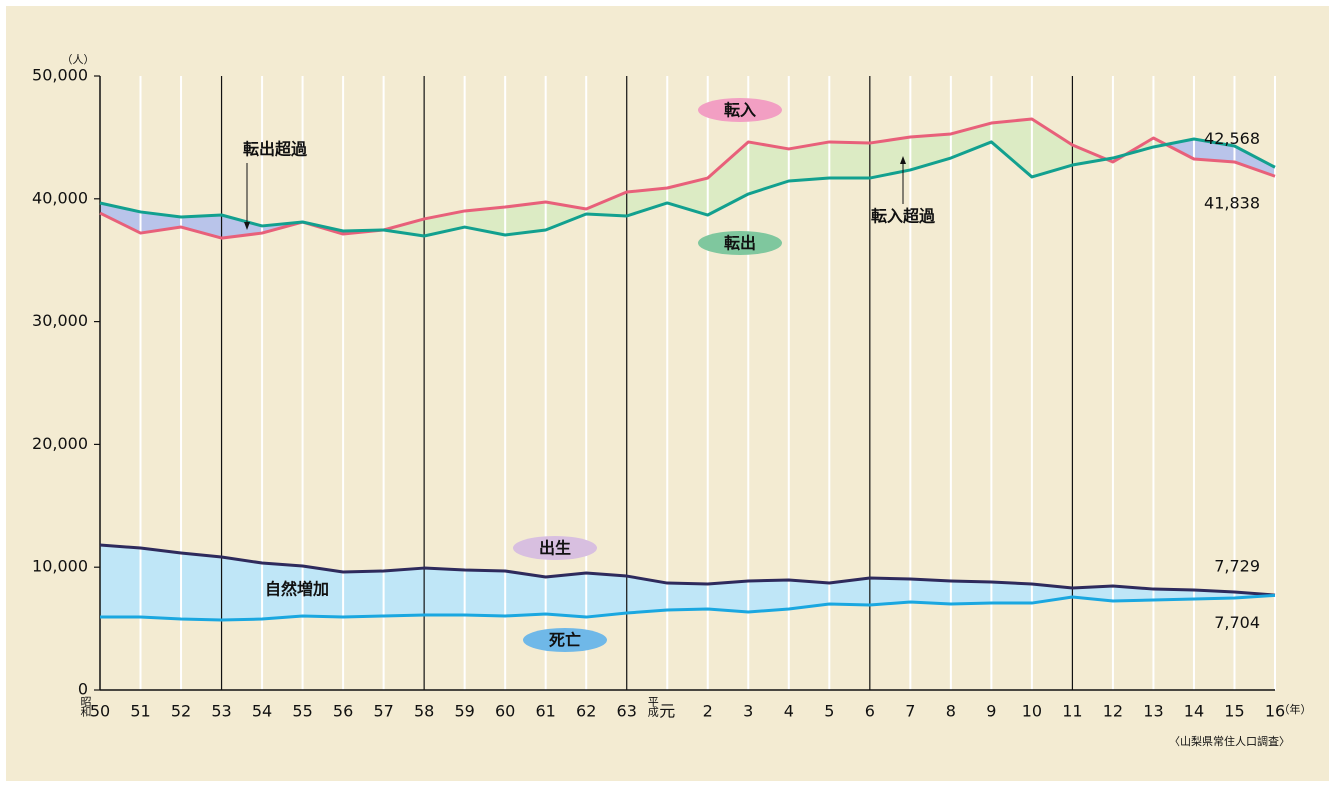  Describe the element at coordinates (275, 149) in the screenshot. I see `annotation: 転出超過` at that location.